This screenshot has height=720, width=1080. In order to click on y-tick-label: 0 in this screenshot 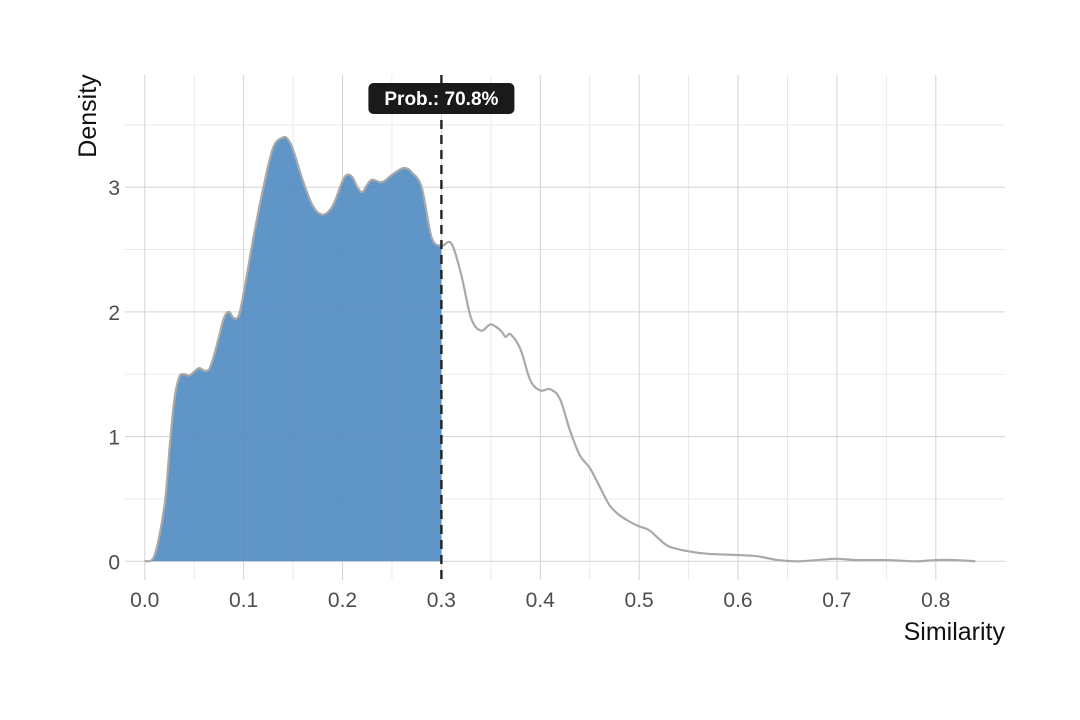, I will do `click(114, 562)`.